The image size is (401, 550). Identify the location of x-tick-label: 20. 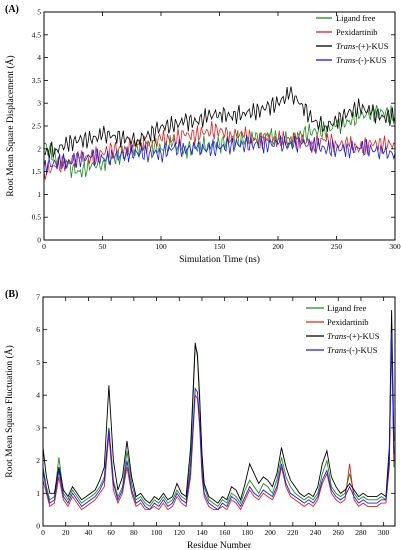
(66, 532).